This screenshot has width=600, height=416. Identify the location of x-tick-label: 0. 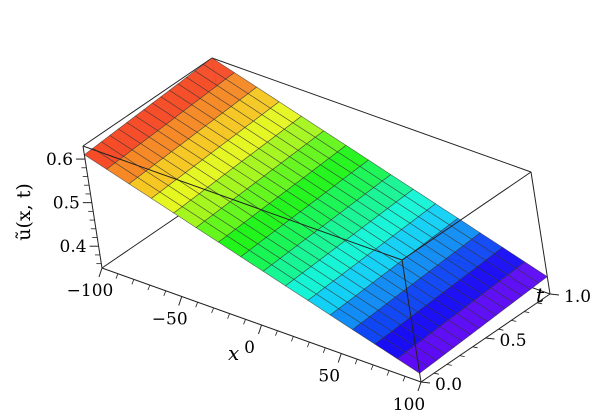
(249, 348).